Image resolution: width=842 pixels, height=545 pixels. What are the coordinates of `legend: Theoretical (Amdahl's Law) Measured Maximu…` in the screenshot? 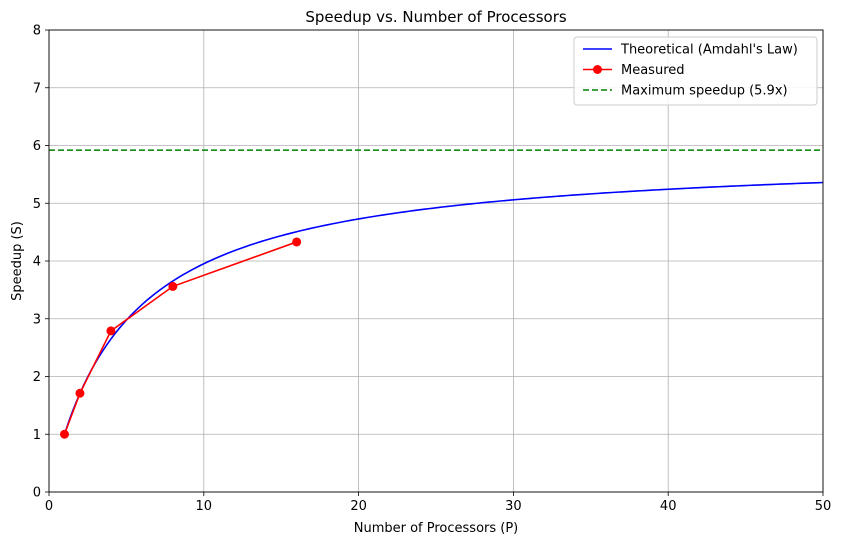 It's located at (695, 71).